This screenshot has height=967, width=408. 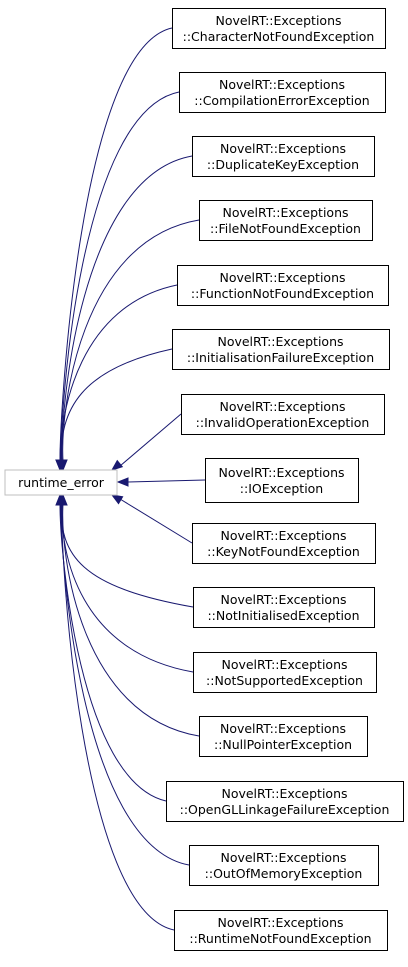 I want to click on class-node-ioexception: NovelRT::Exceptions::IOException, so click(x=282, y=480).